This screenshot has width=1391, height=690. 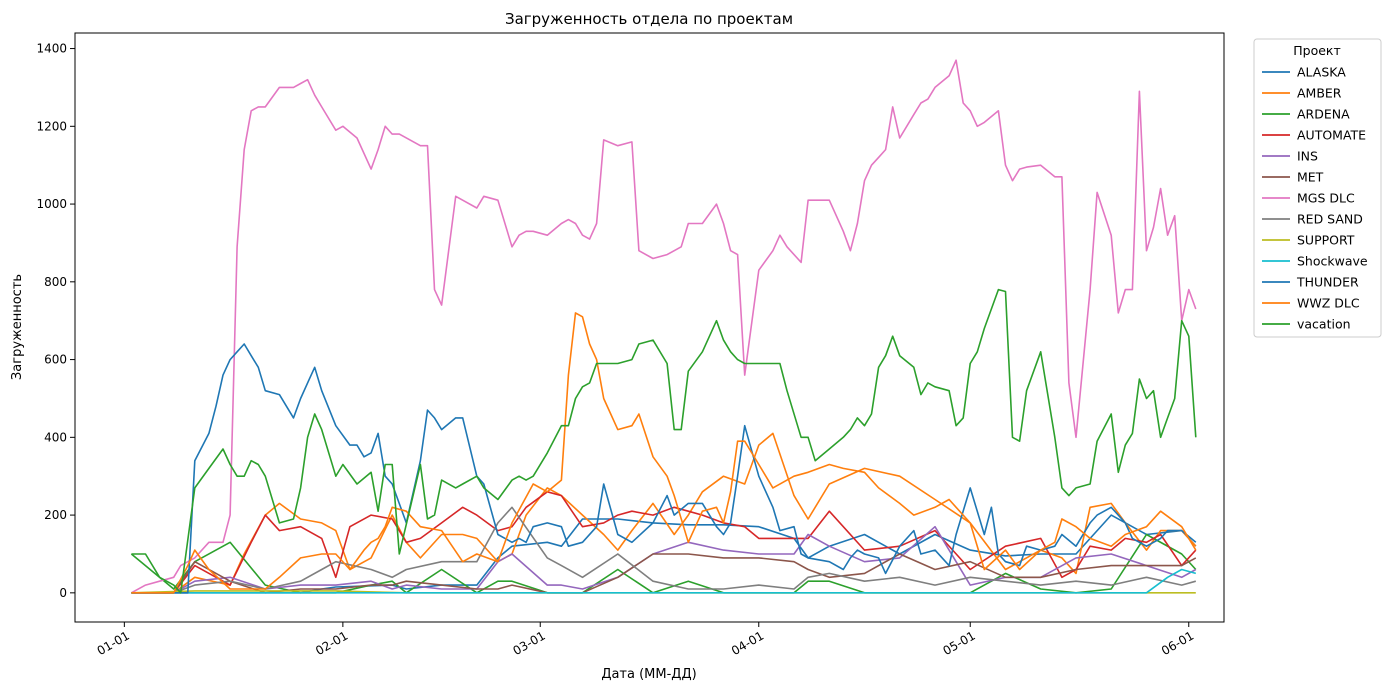 What do you see at coordinates (664, 581) in the screenshot?
I see `series-line-shockwave` at bounding box center [664, 581].